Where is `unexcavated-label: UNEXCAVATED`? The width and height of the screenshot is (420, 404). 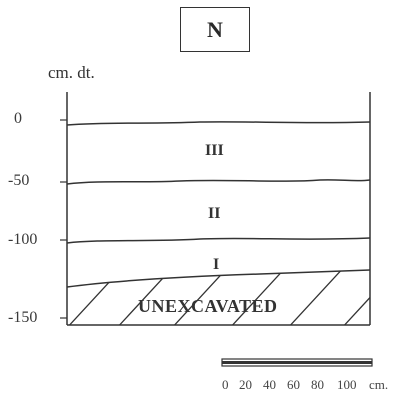
unexcavated-label: UNEXCAVATED is located at coordinates (208, 306).